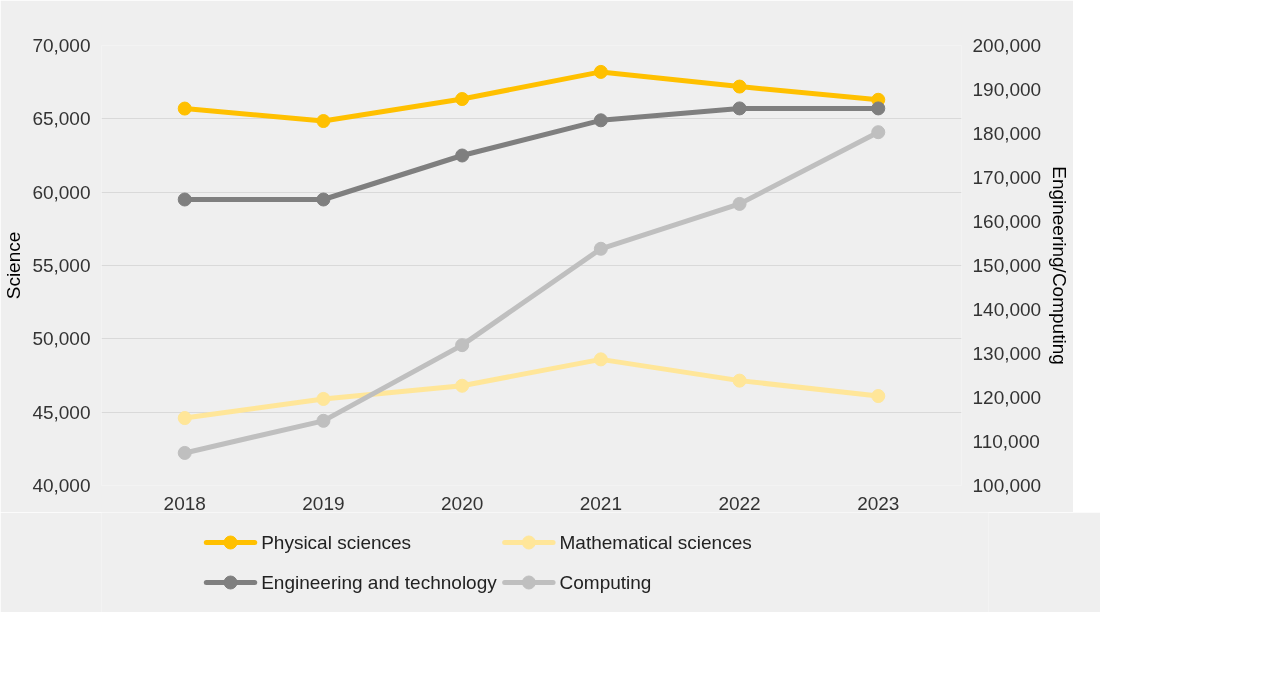 Image resolution: width=1274 pixels, height=698 pixels. Describe the element at coordinates (1007, 221) in the screenshot. I see `y2-tick-label: 160,000` at that location.